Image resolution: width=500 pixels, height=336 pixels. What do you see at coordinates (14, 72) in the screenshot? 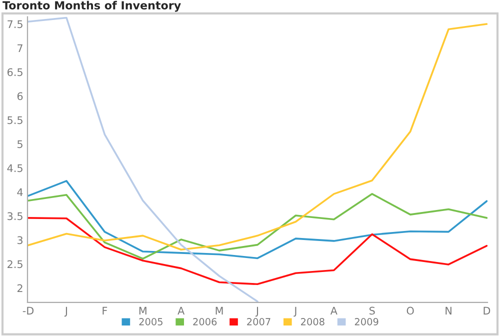
I see `y-tick-label: 6.5` at bounding box center [14, 72].